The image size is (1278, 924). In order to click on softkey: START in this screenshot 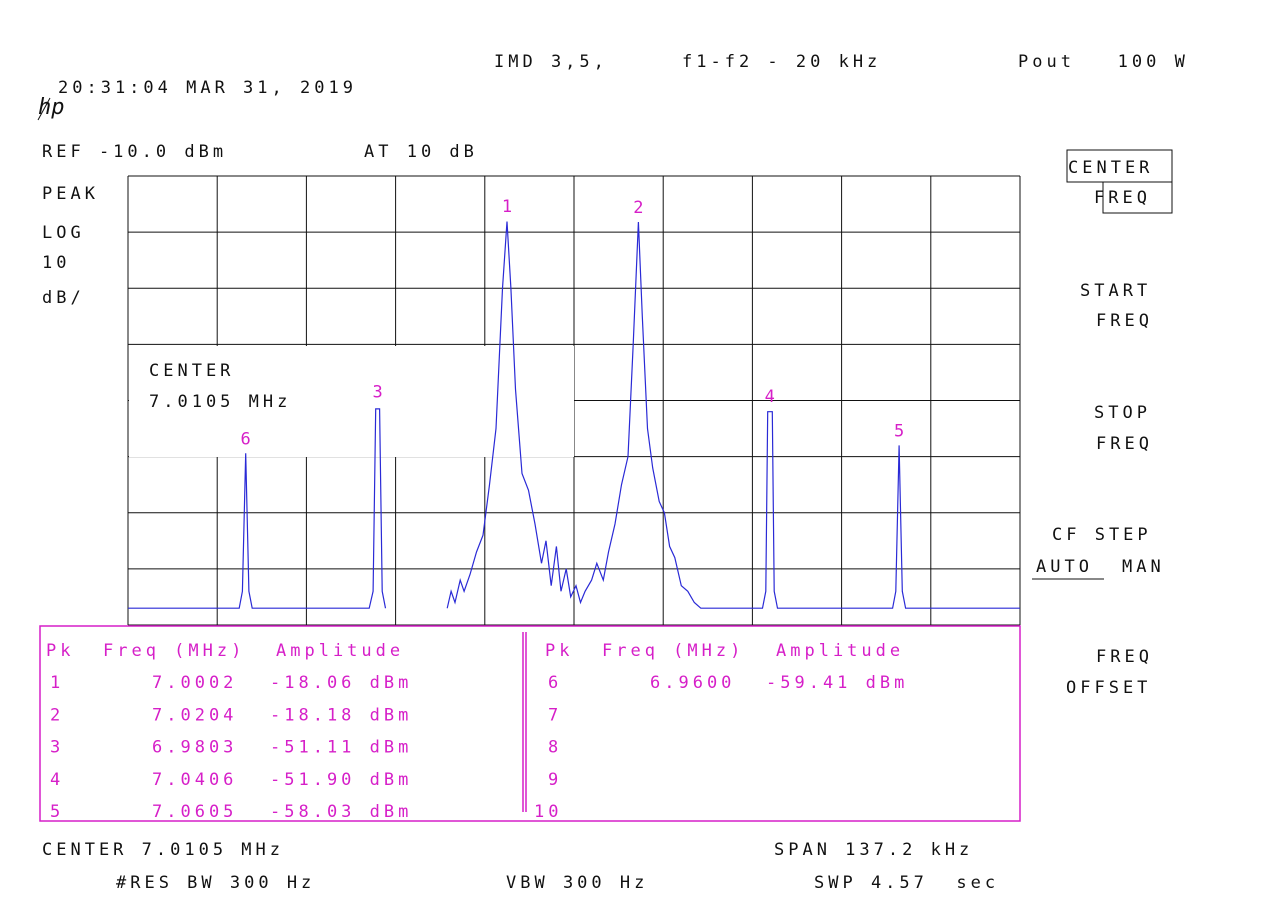, I will do `click(1115, 291)`.